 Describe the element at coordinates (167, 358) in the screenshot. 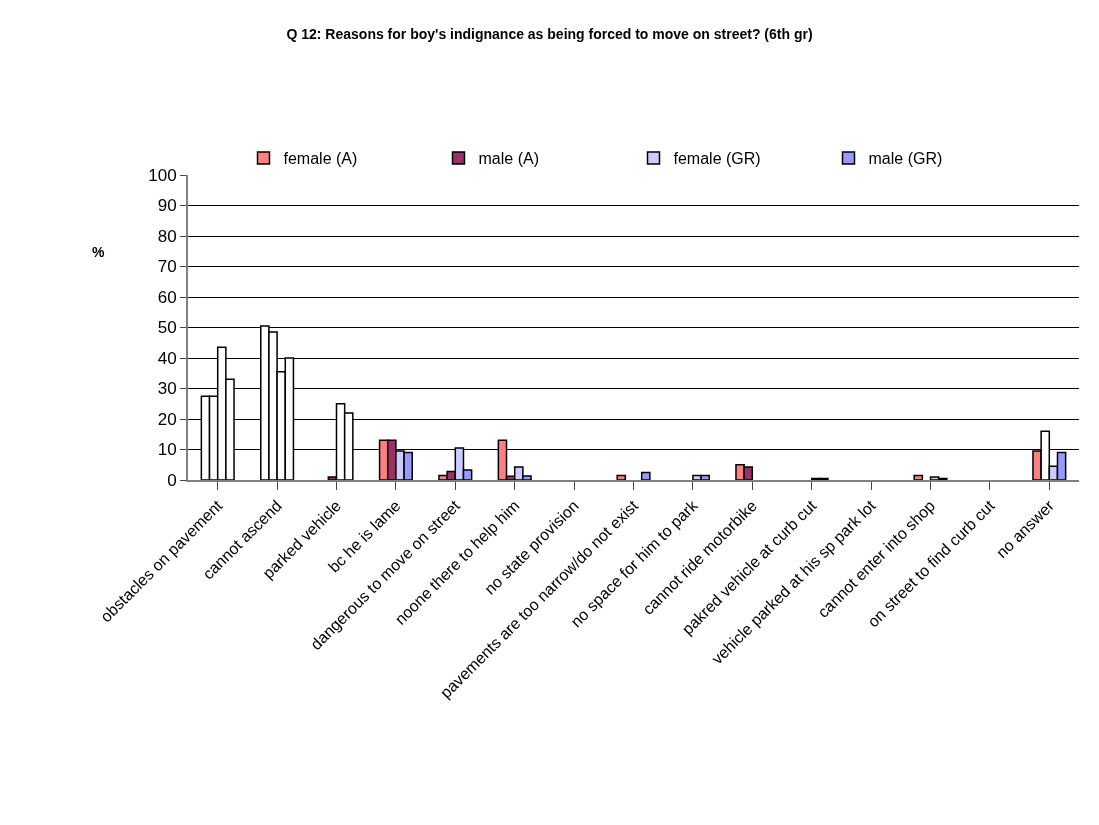

I see `y-tick-label: 40` at that location.